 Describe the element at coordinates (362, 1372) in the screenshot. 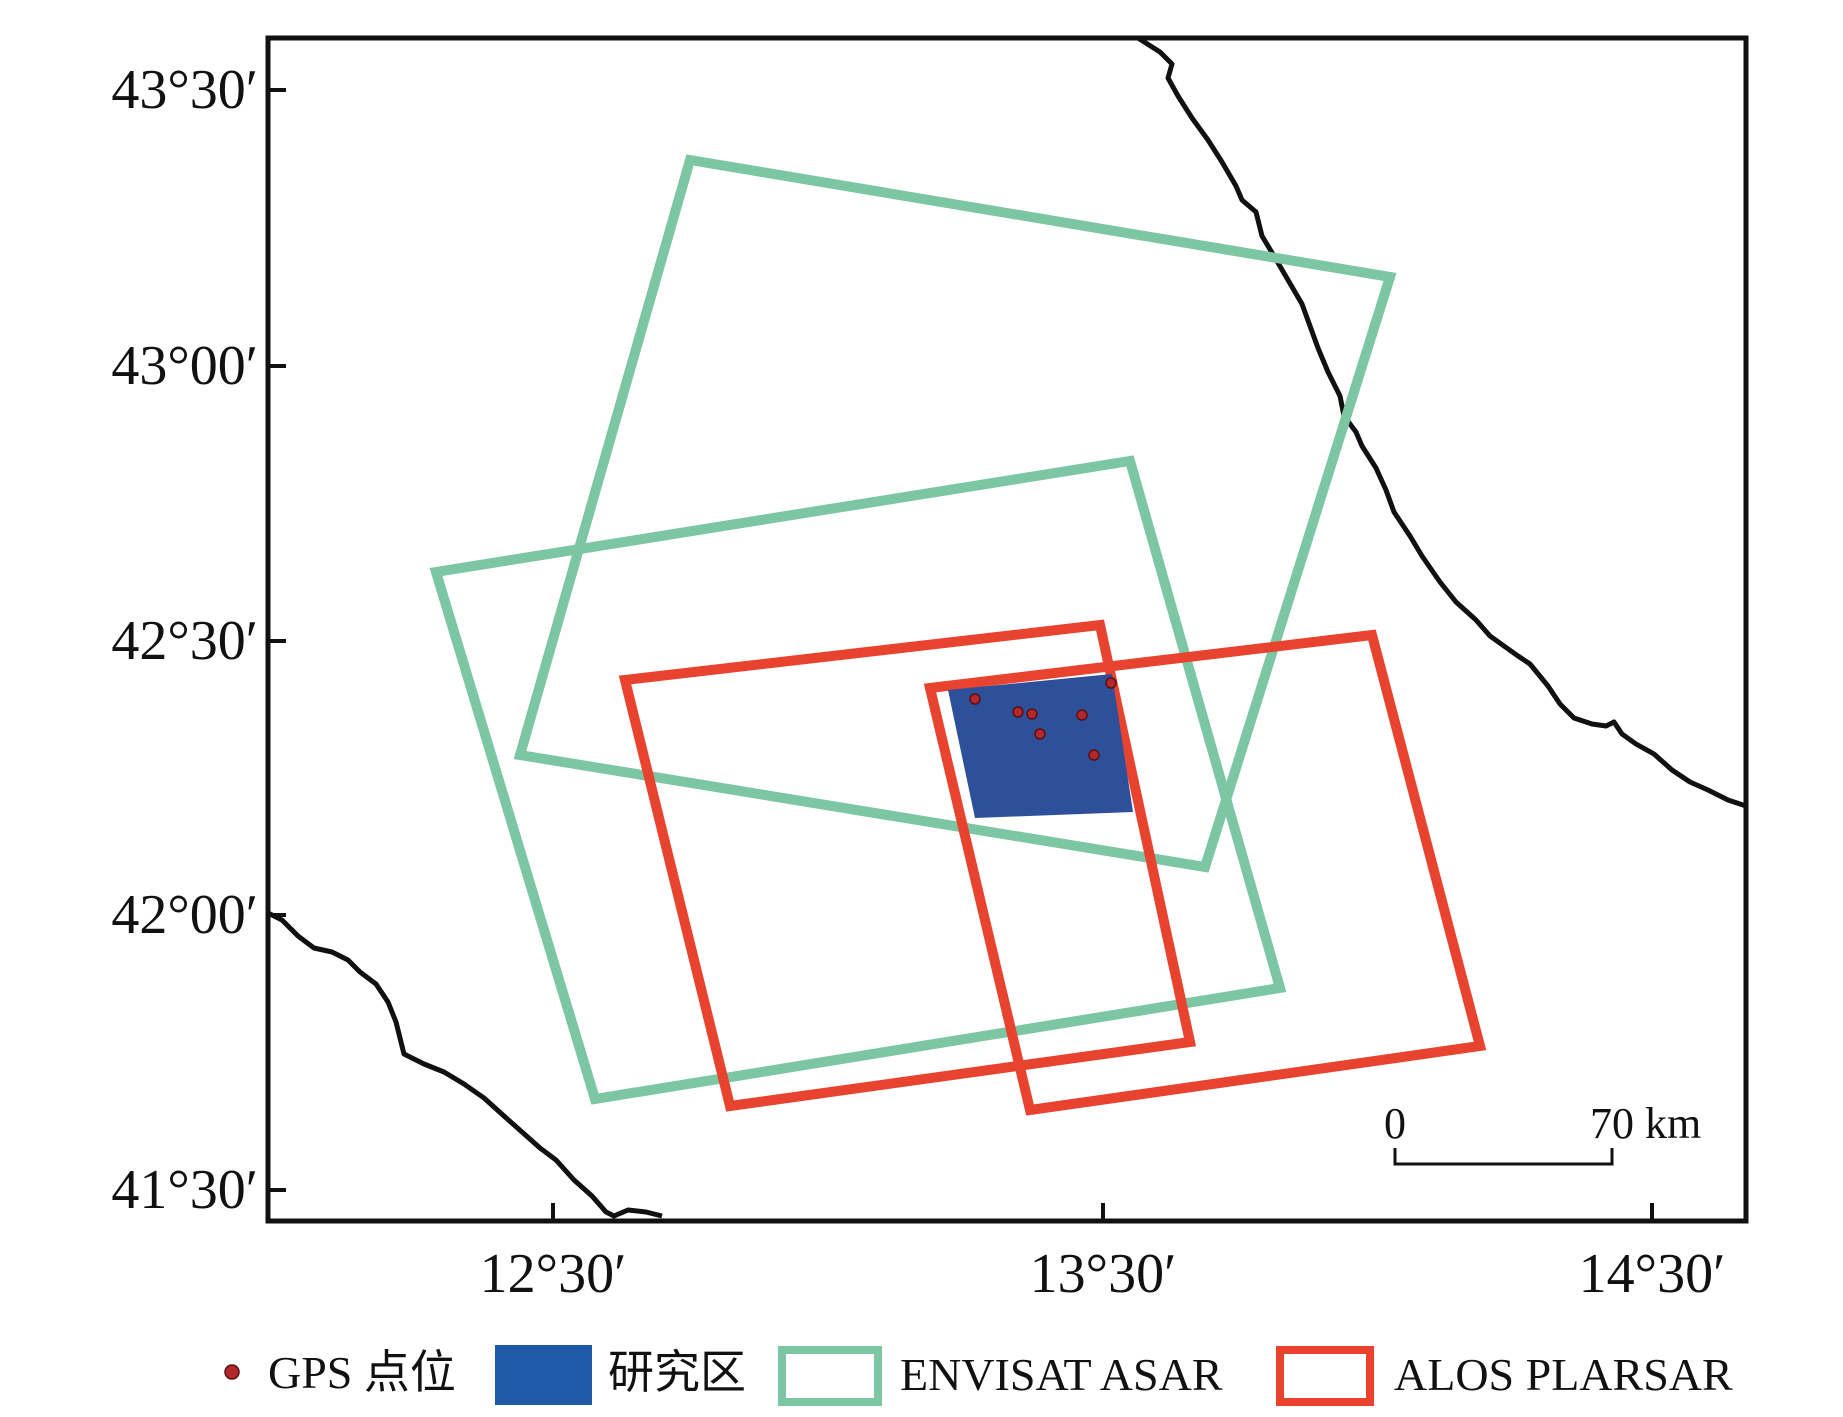

I see `legend-label-gps: GPS 点位` at that location.